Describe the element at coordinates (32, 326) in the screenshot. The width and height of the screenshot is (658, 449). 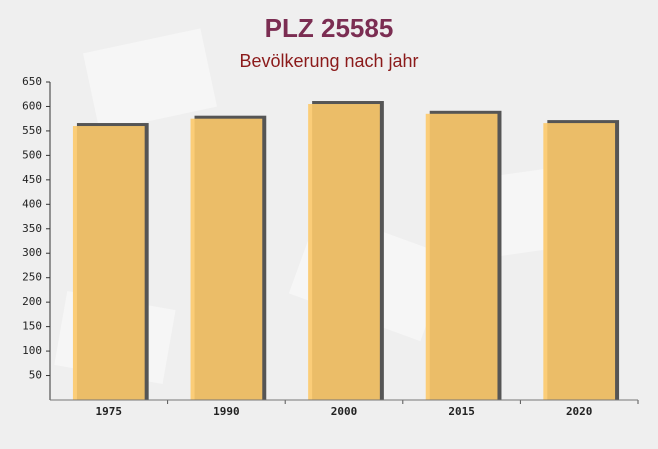
I see `y-tick-label: 150` at that location.